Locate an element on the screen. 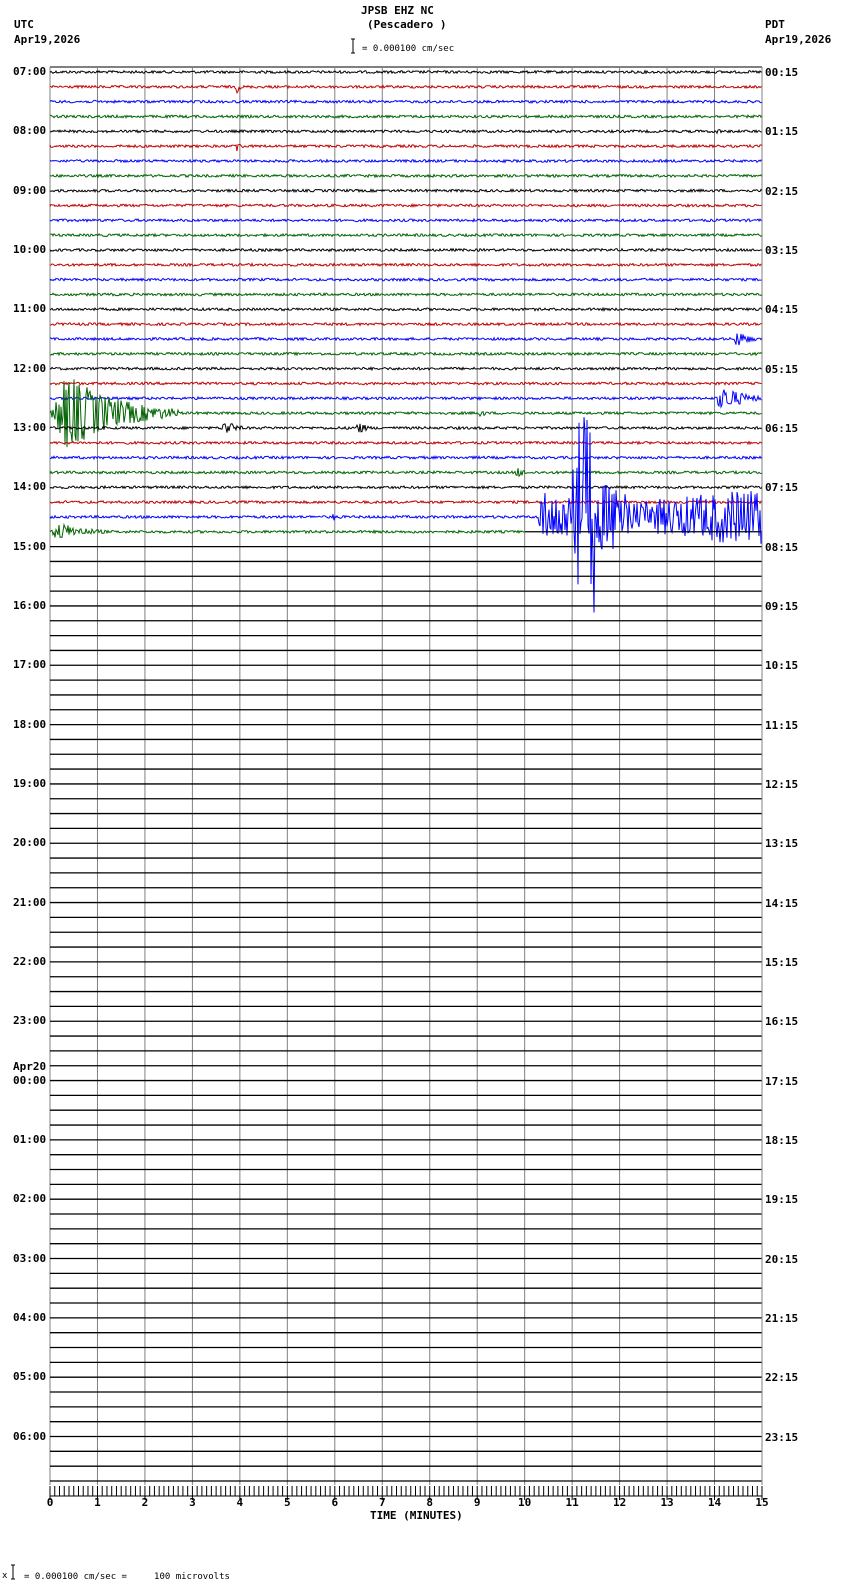 This screenshot has width=850, height=1584. utc-hour-label: 04:00 is located at coordinates (30, 1317).